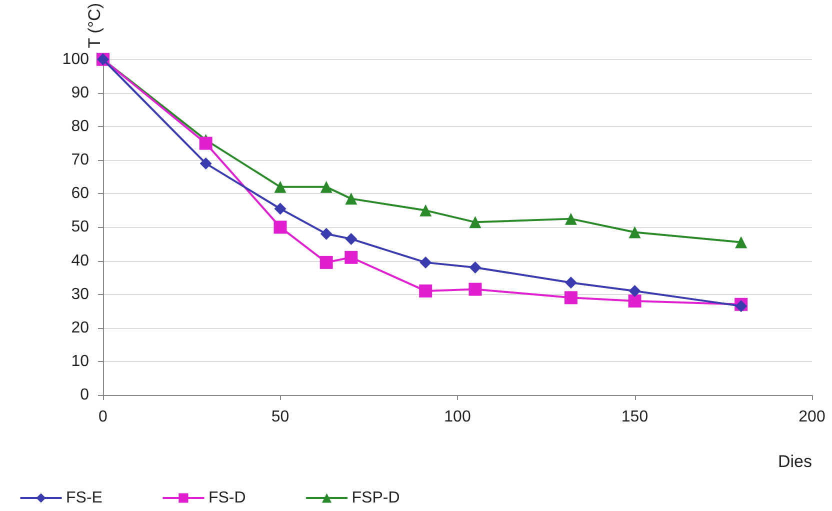 The height and width of the screenshot is (511, 832). I want to click on legend-label: FS-D, so click(227, 498).